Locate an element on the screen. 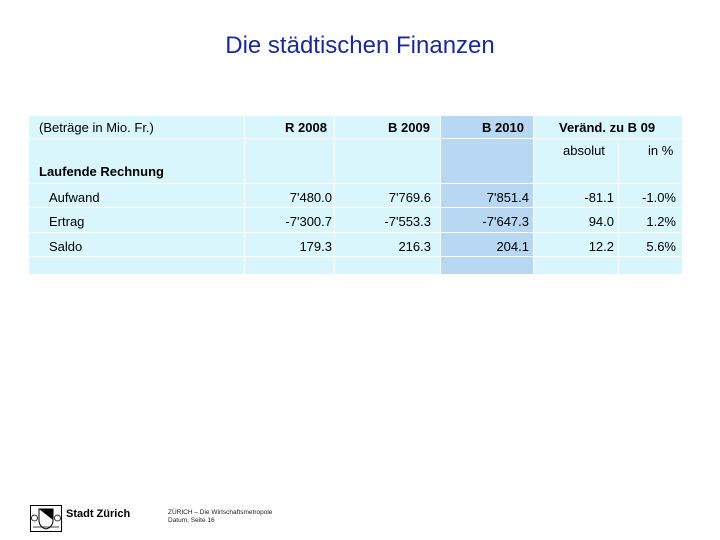  row-label-aufwand: Aufwand is located at coordinates (74, 197).